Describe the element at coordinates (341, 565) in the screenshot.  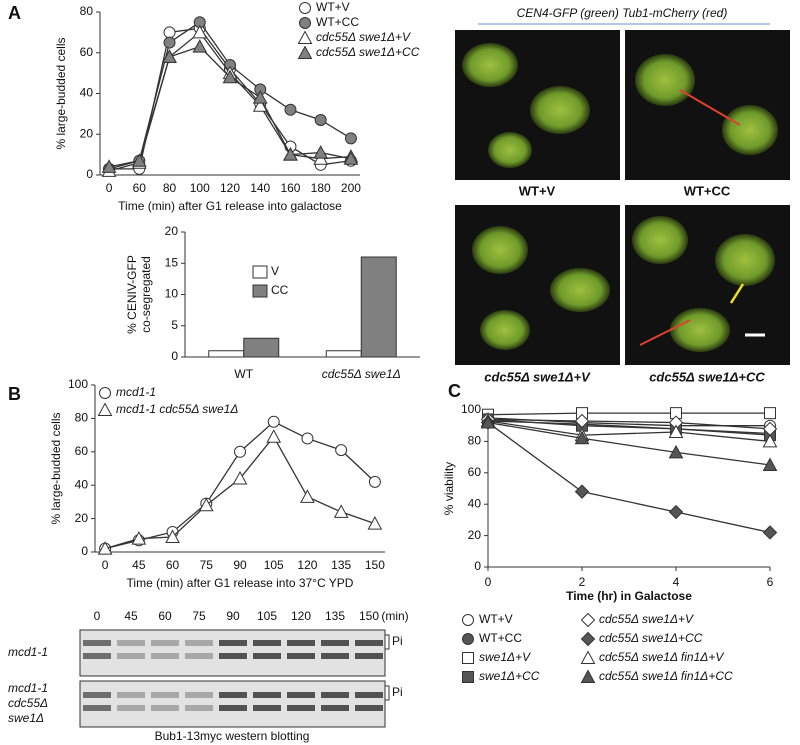
I see `x-tick-label: 135` at that location.